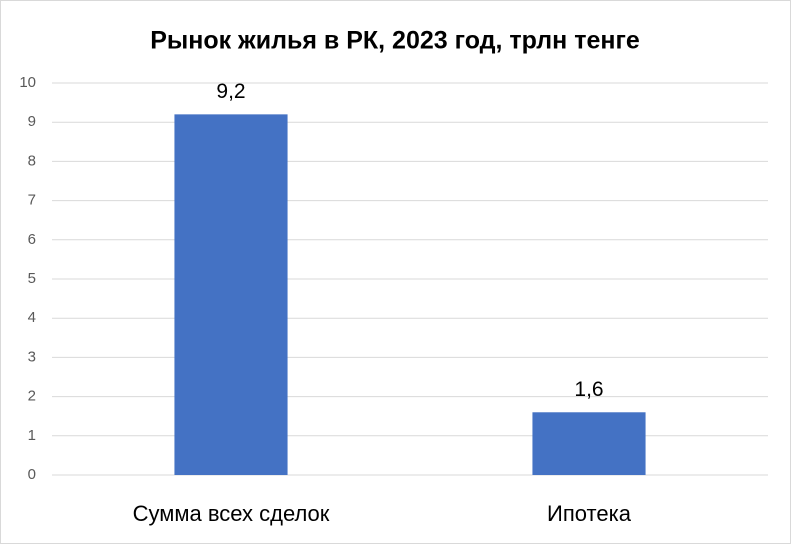  I want to click on y-tick-label: 8, so click(32, 160).